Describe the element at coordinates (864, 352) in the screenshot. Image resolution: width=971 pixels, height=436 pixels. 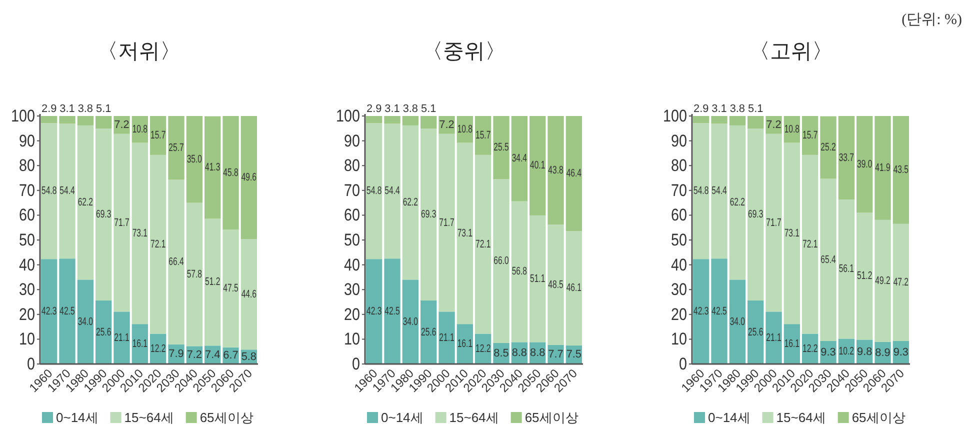
I see `data-label: 9.8` at that location.